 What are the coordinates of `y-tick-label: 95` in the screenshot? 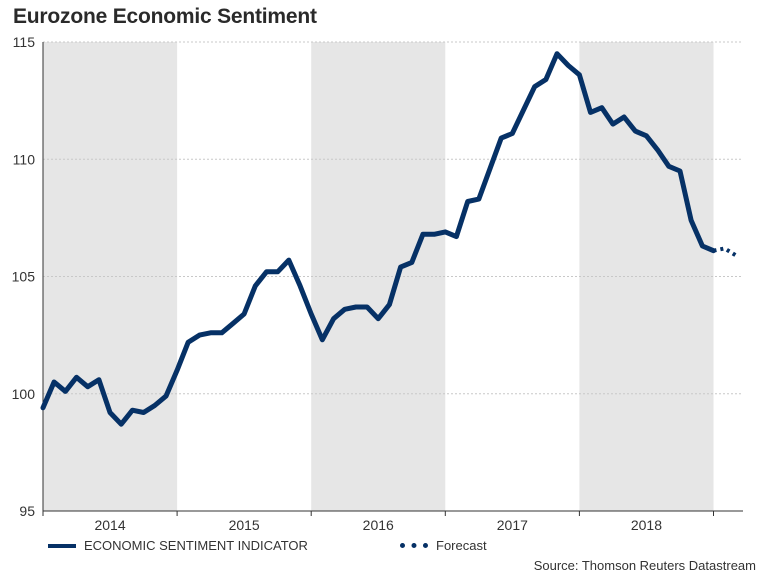 It's located at (27, 511).